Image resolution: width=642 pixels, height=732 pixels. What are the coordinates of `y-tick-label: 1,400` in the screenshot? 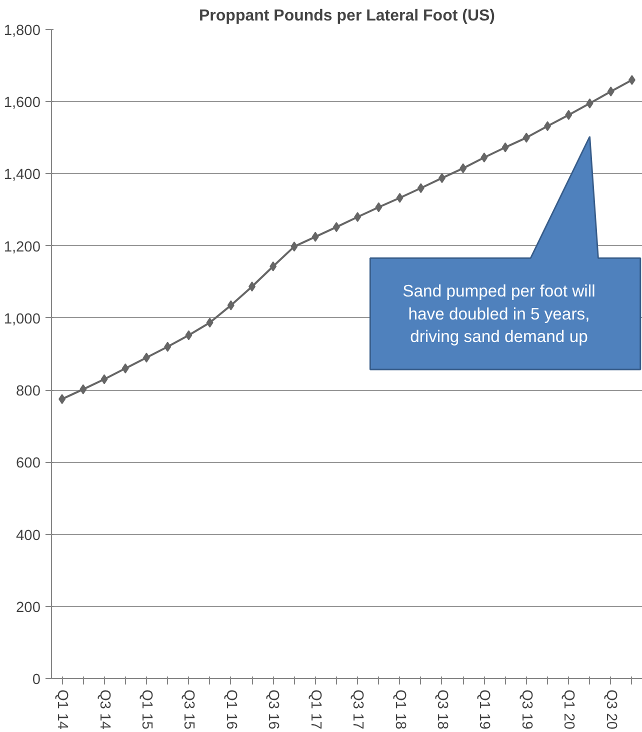 It's located at (22, 175).